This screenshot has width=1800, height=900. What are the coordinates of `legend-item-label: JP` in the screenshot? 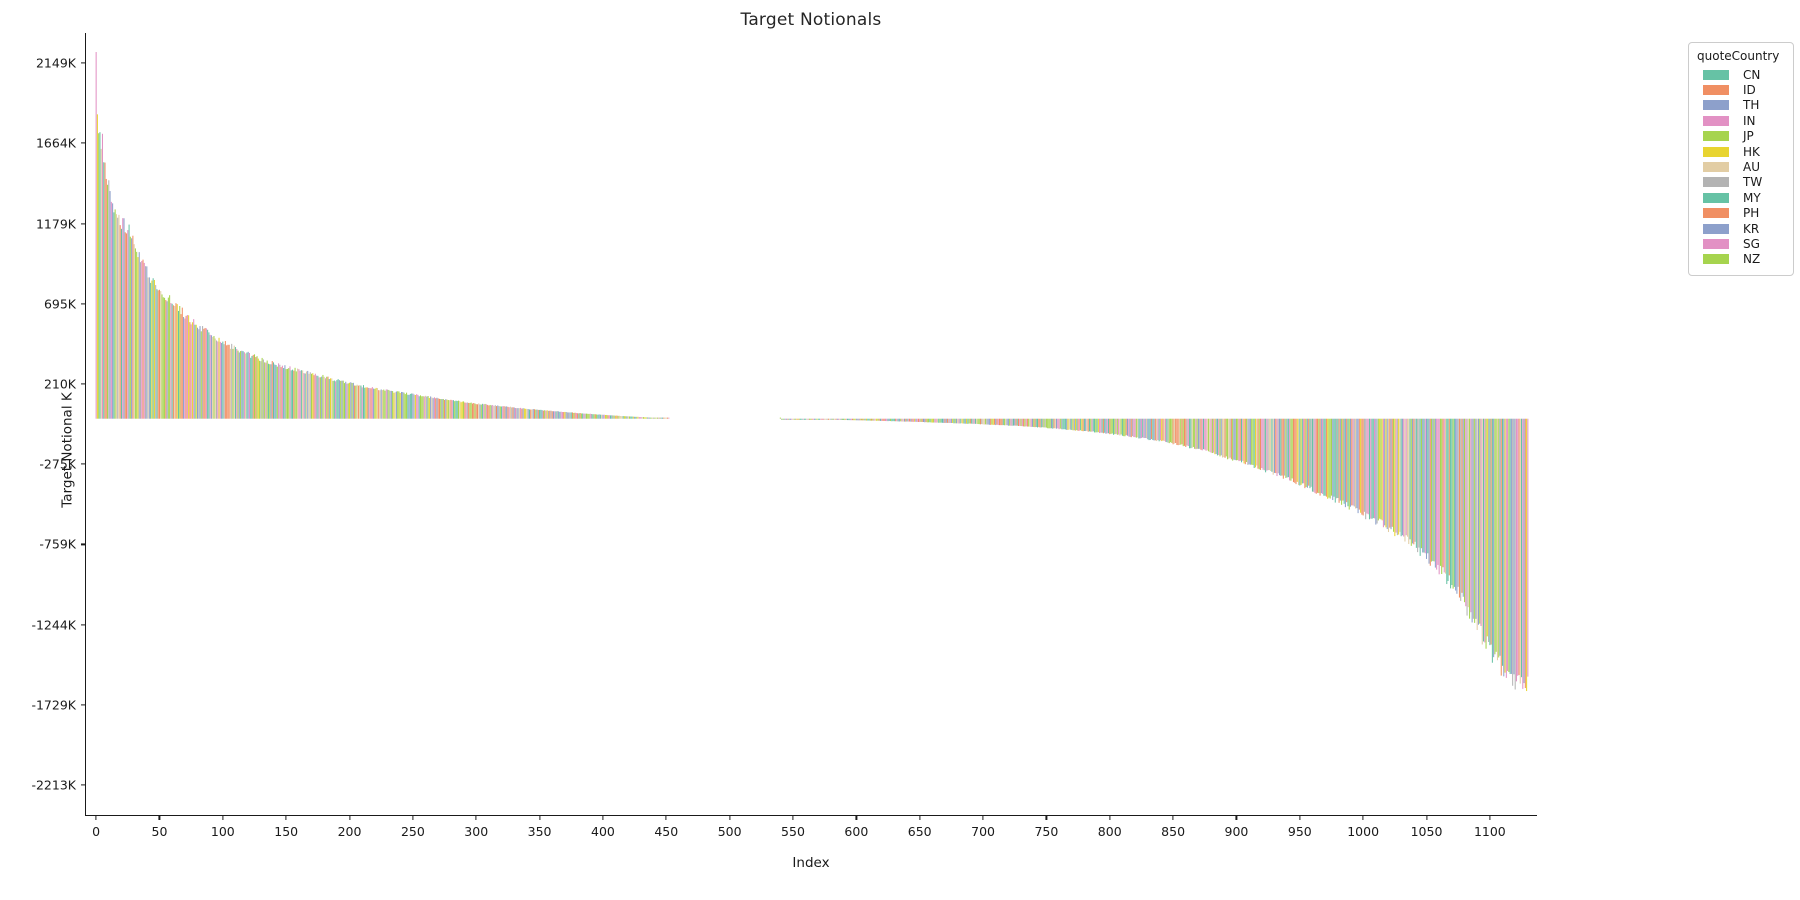 It's located at (1748, 136).